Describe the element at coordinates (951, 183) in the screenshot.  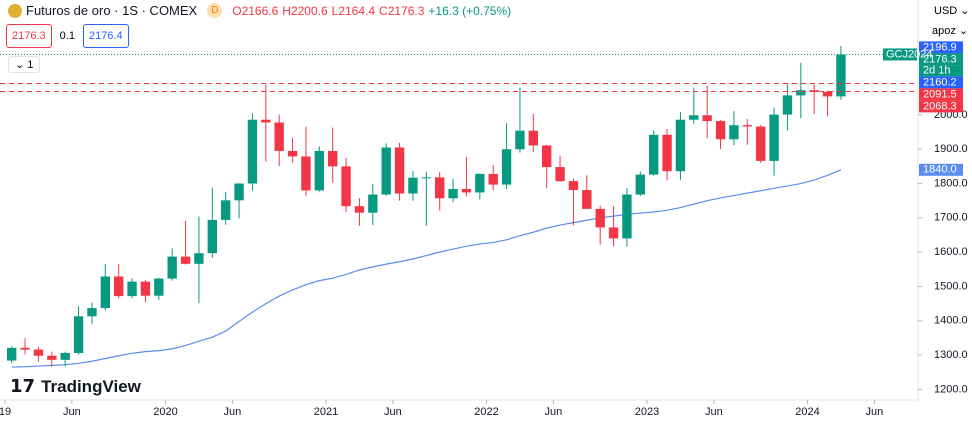
I see `y-tick-label: 1800.0` at that location.